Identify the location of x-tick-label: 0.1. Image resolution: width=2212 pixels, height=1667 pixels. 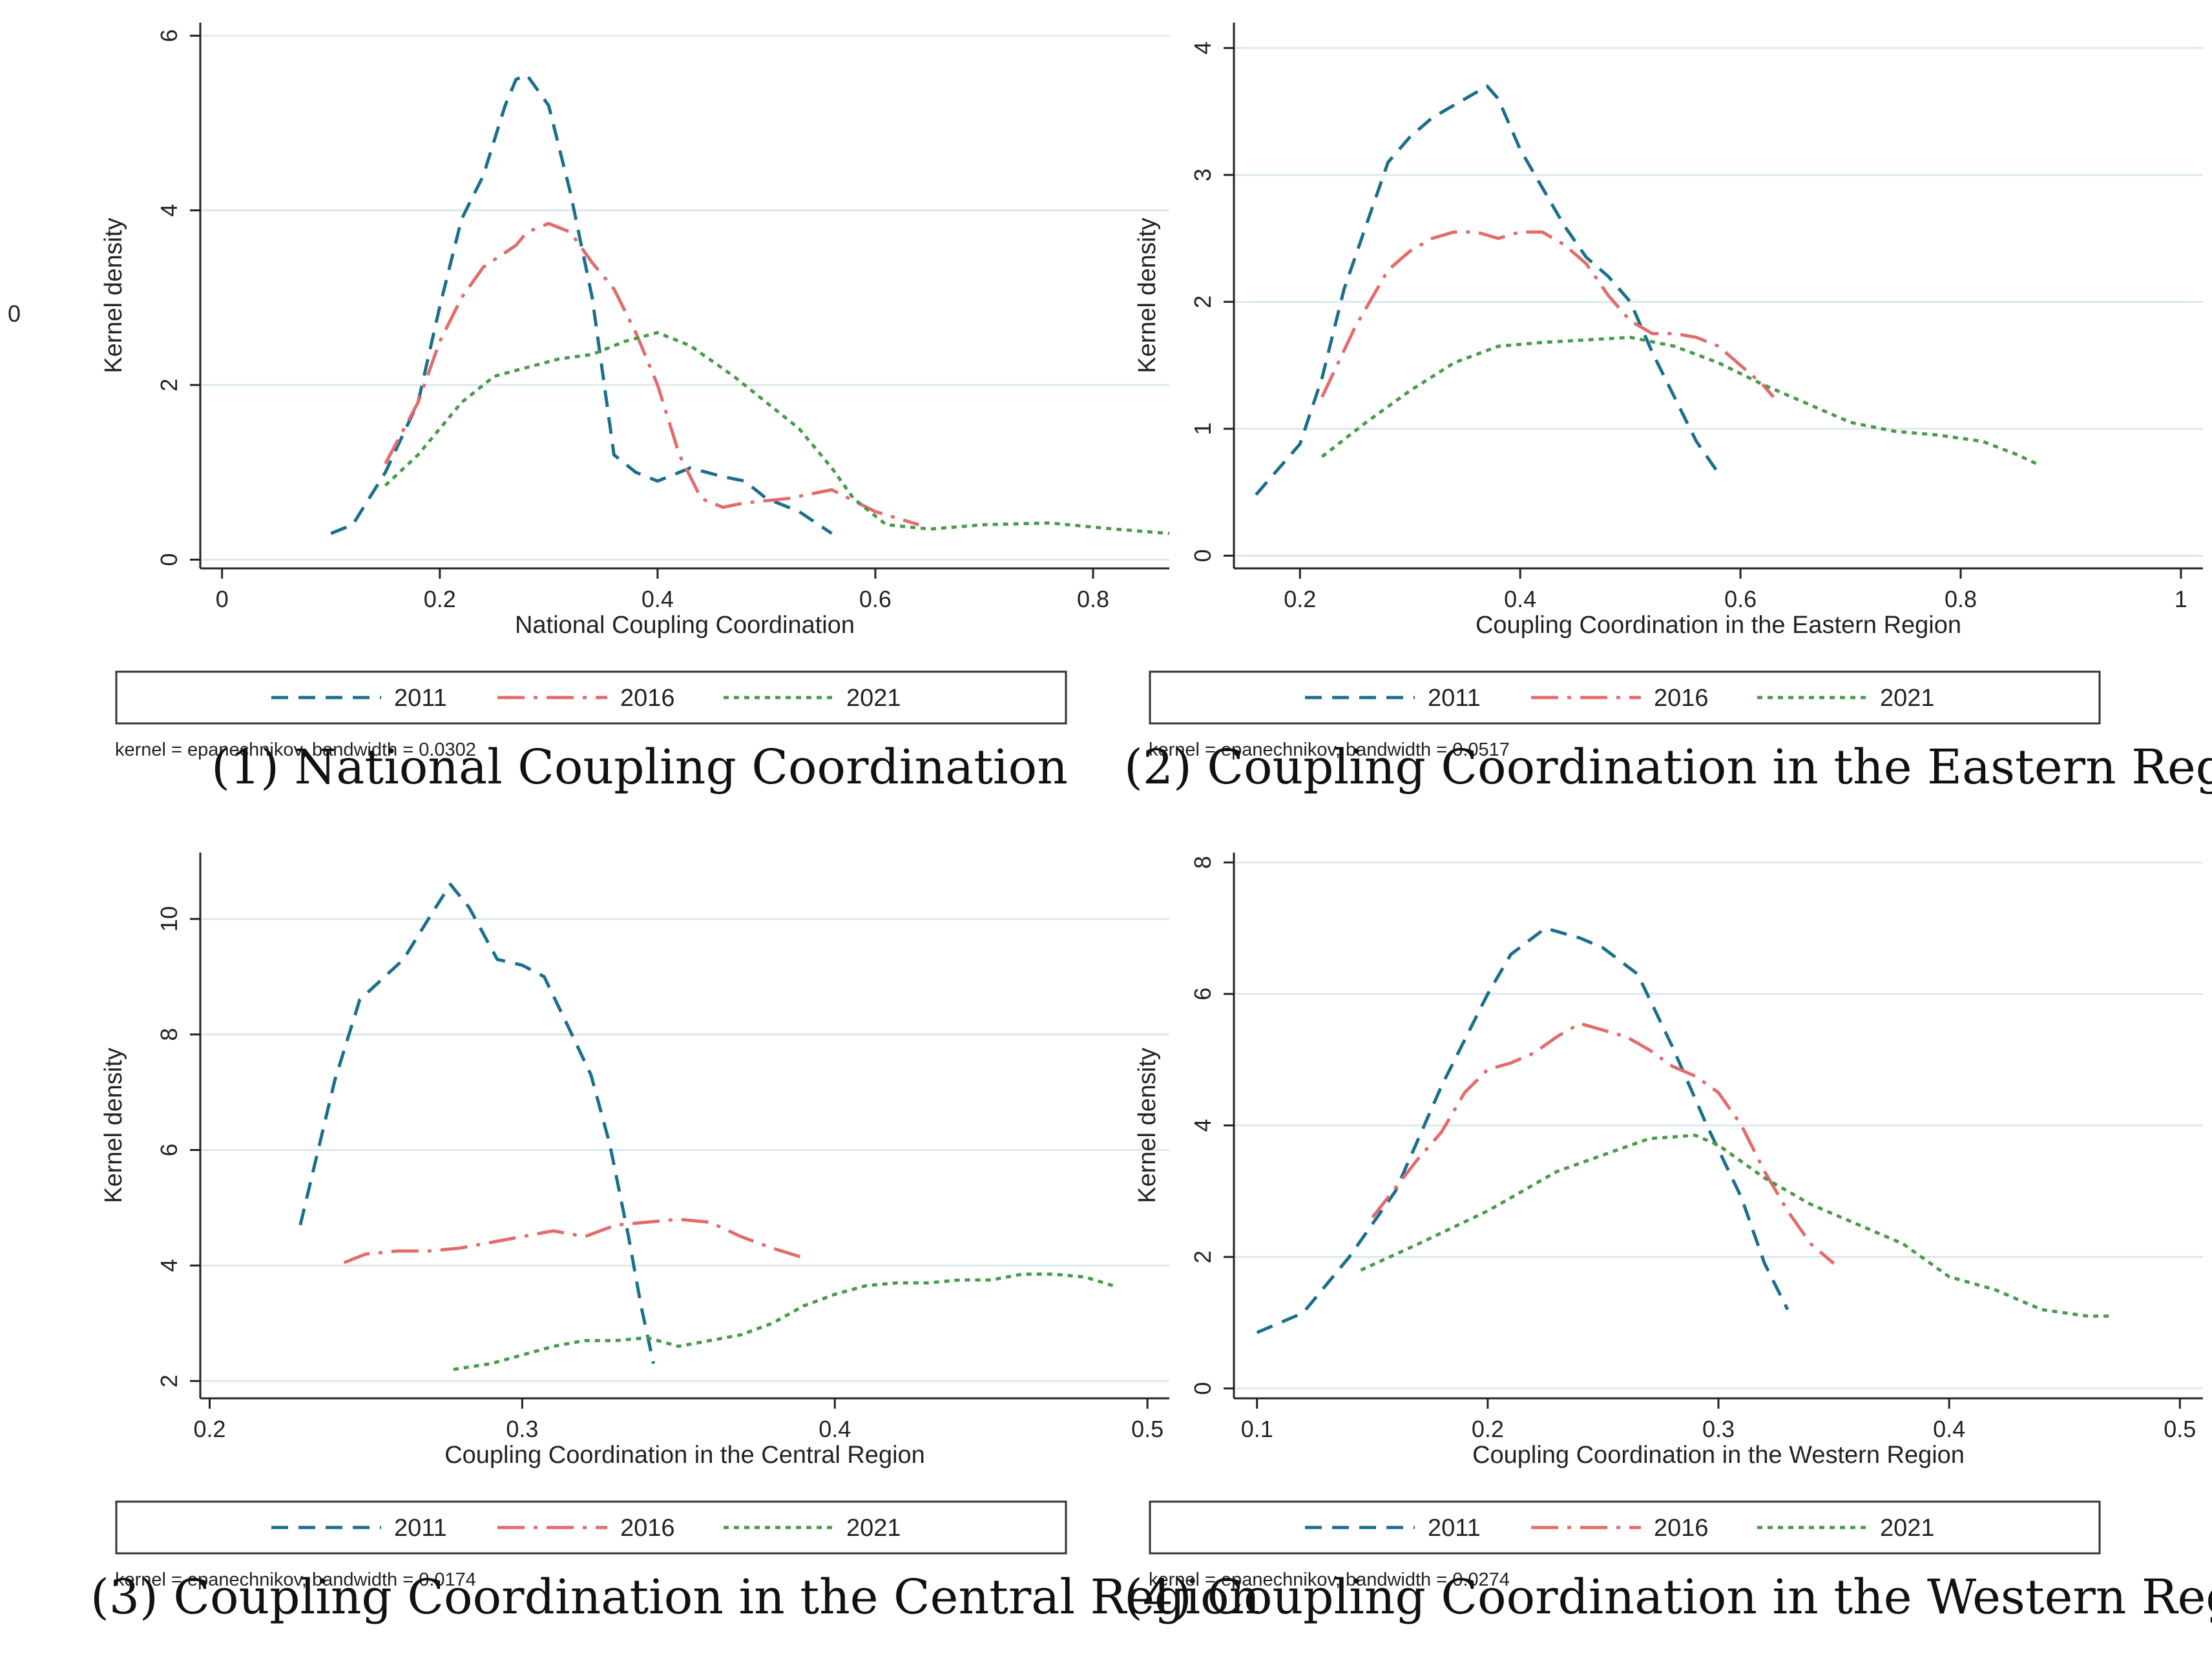
(1257, 1429).